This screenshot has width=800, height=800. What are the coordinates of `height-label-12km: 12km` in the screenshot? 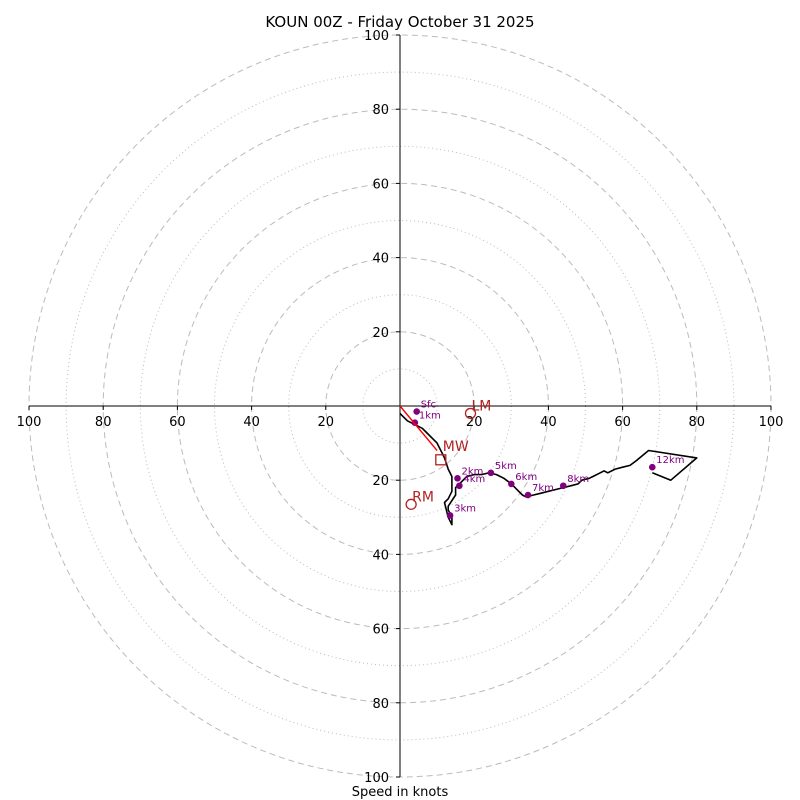 It's located at (670, 460).